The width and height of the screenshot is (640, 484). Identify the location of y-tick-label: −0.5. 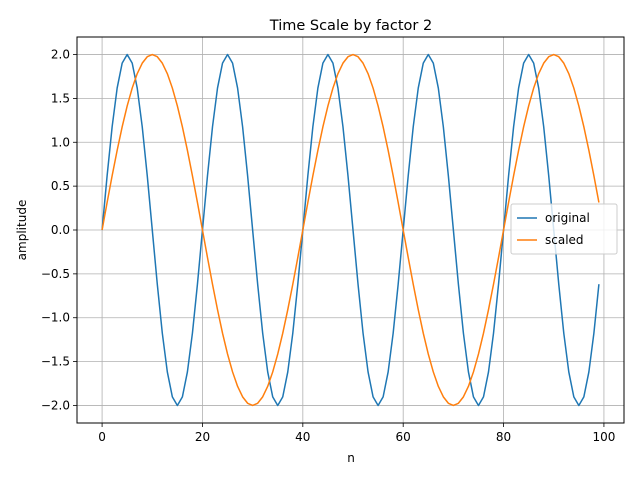
(55, 274).